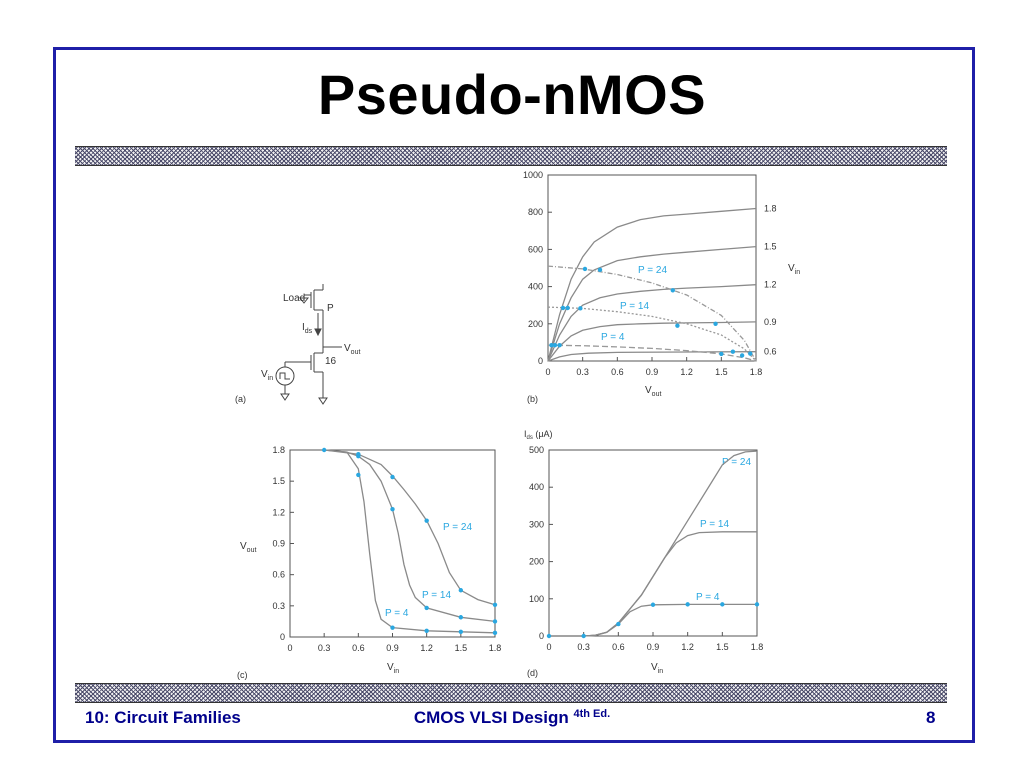  Describe the element at coordinates (282, 637) in the screenshot. I see `c-y-tick-label: 0` at that location.